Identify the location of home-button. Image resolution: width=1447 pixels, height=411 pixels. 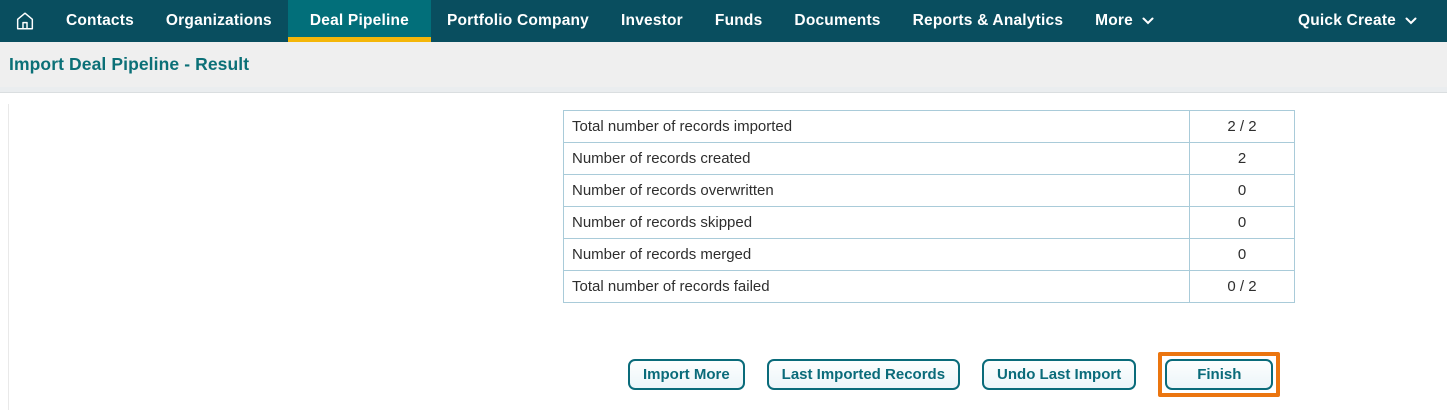
(25, 21).